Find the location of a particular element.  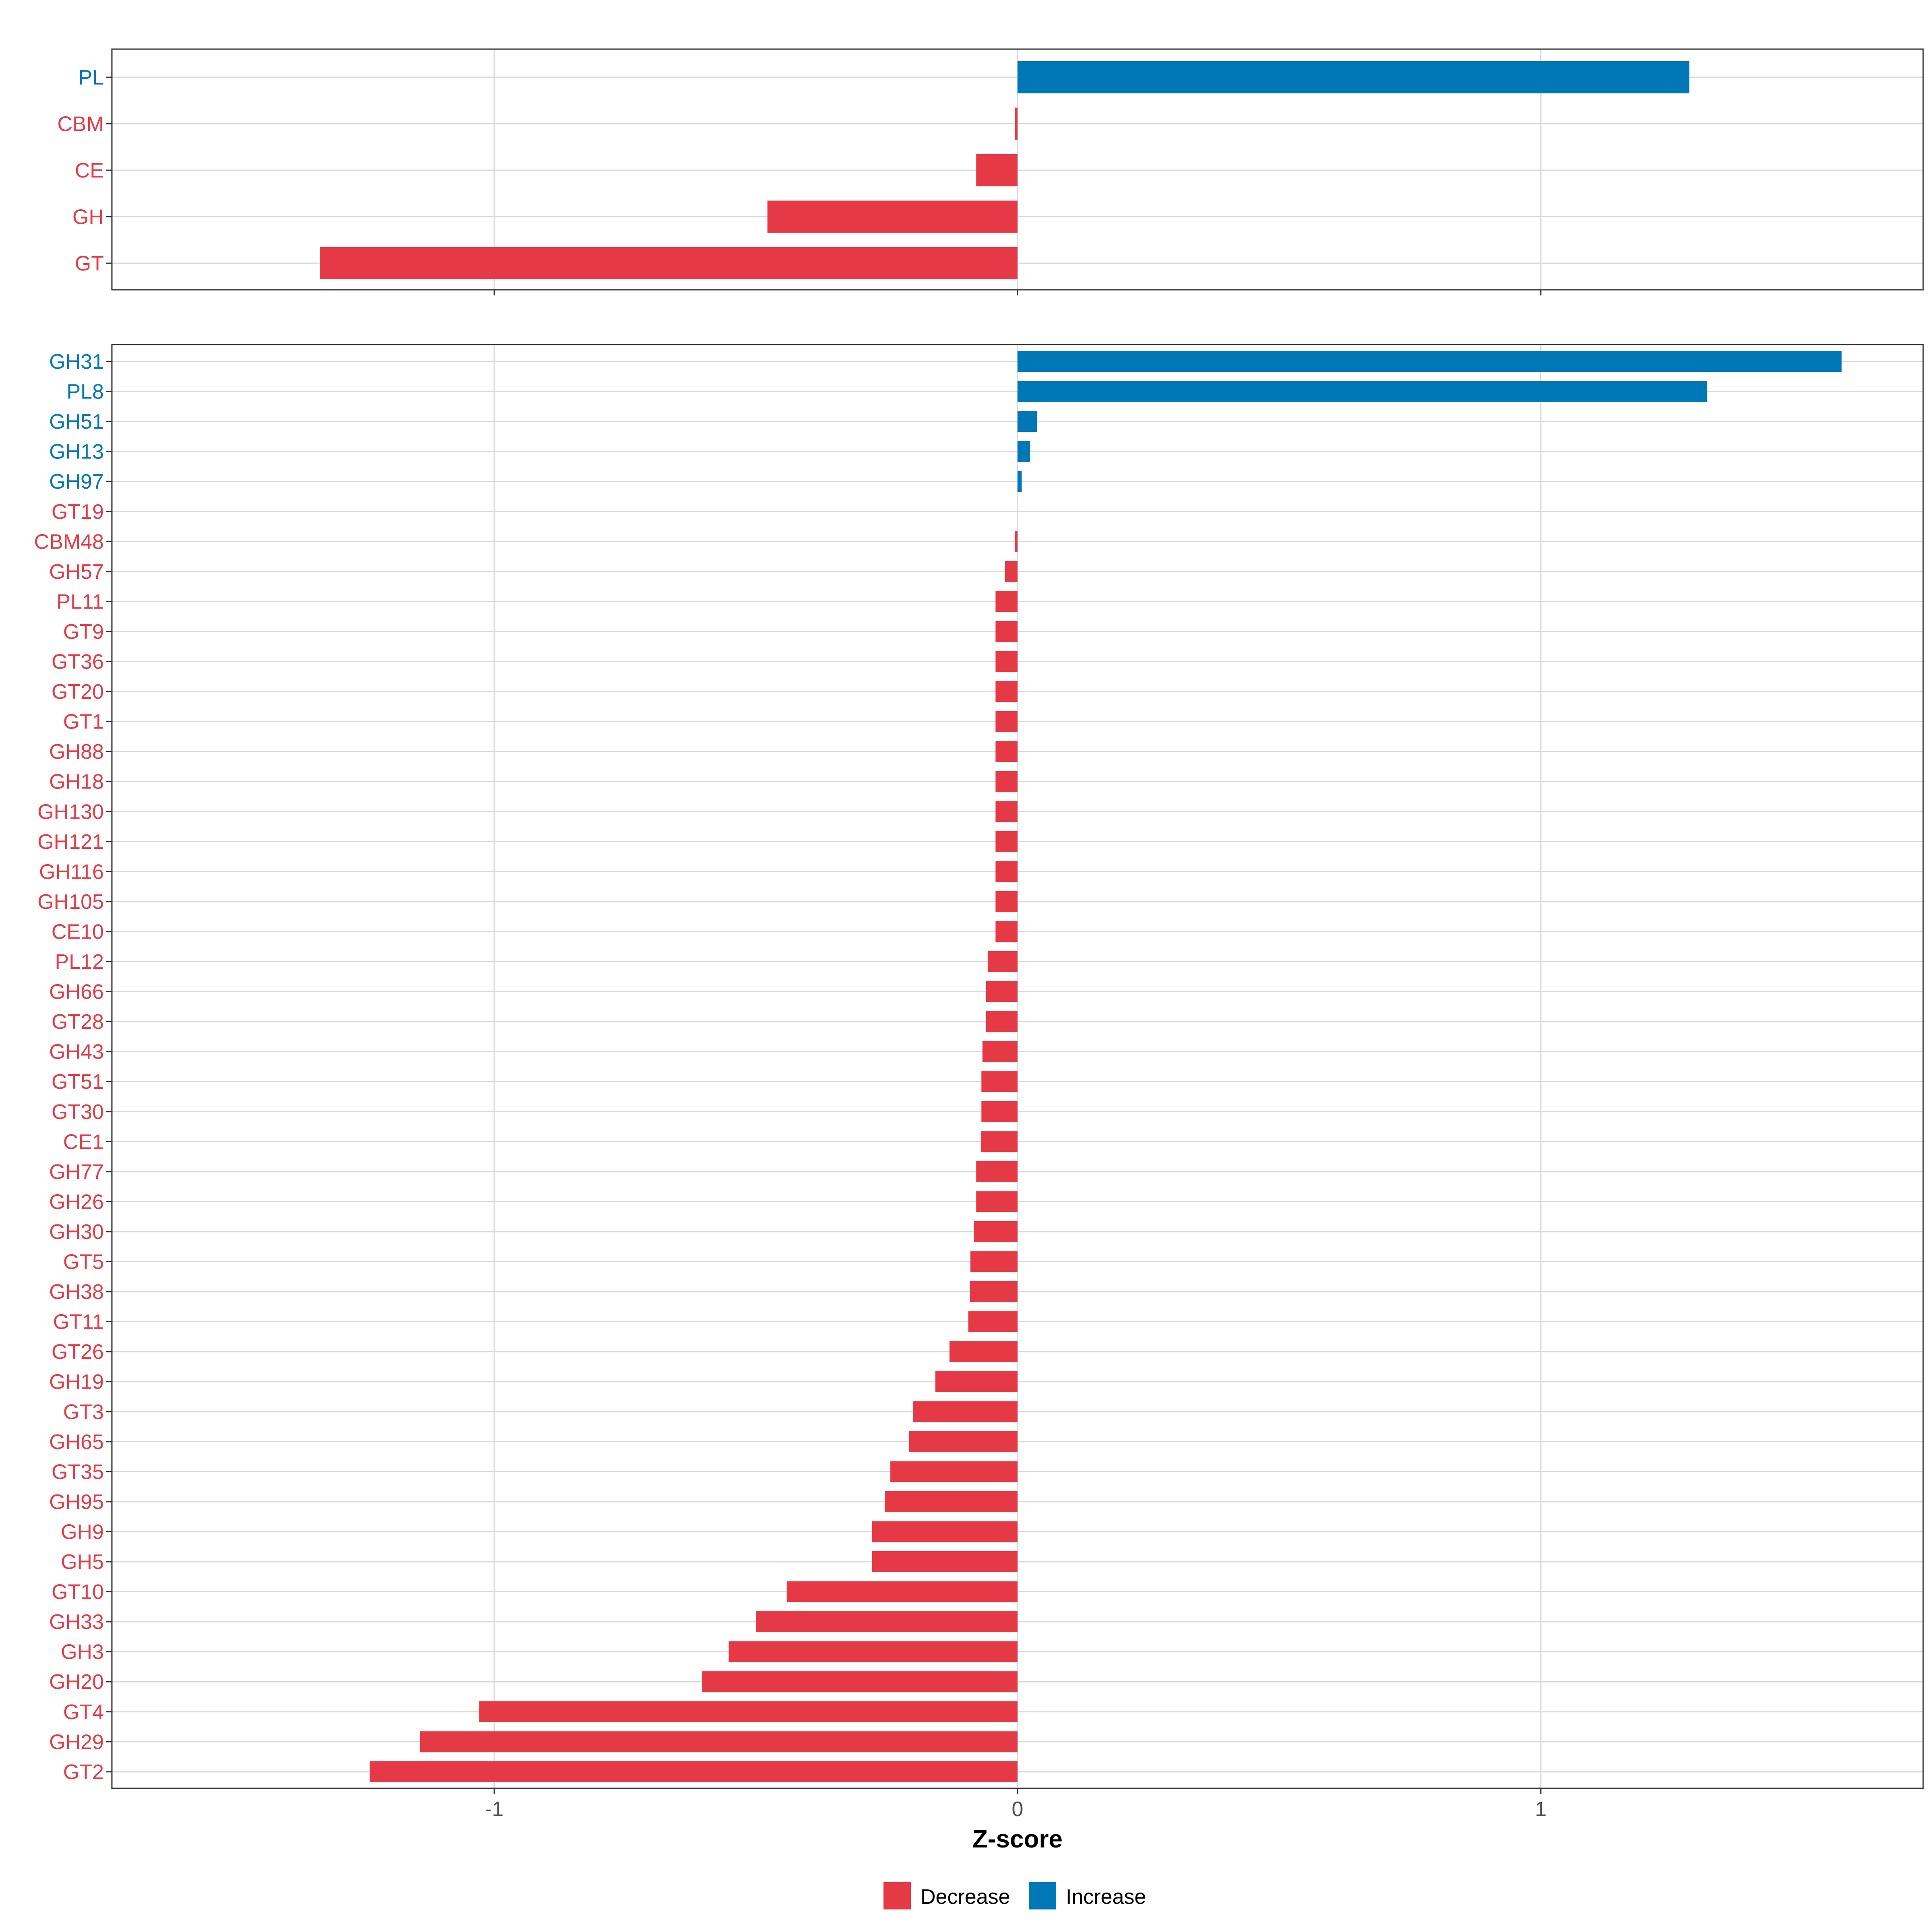

bar-gh77 is located at coordinates (997, 1171).